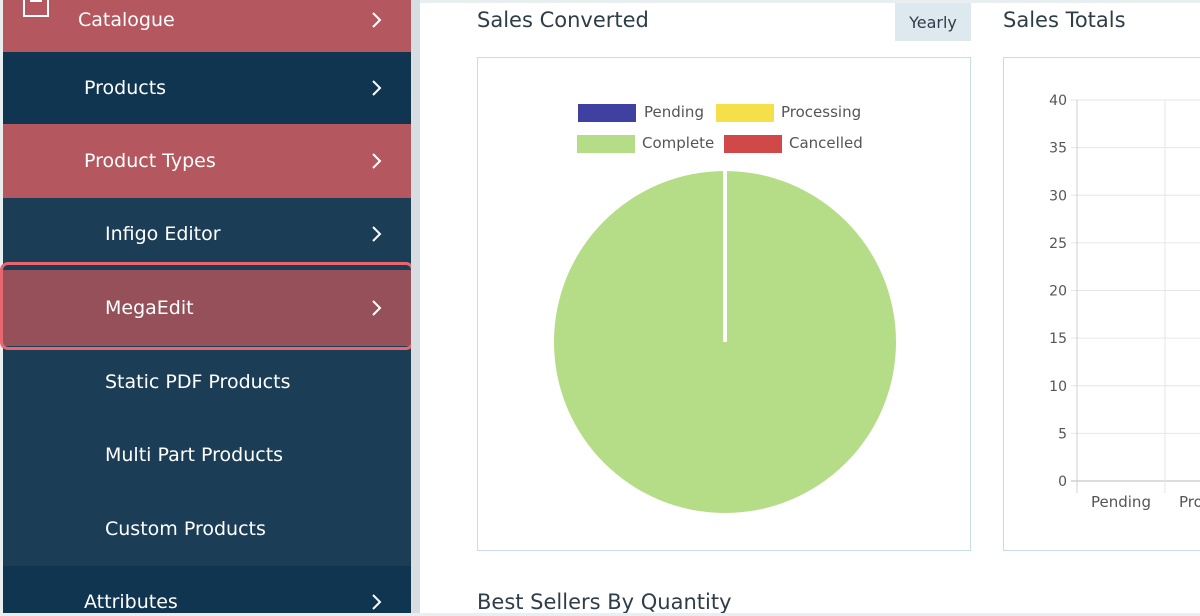 The image size is (1200, 616). What do you see at coordinates (198, 382) in the screenshot?
I see `sidebar-item-label: Static PDF Products` at bounding box center [198, 382].